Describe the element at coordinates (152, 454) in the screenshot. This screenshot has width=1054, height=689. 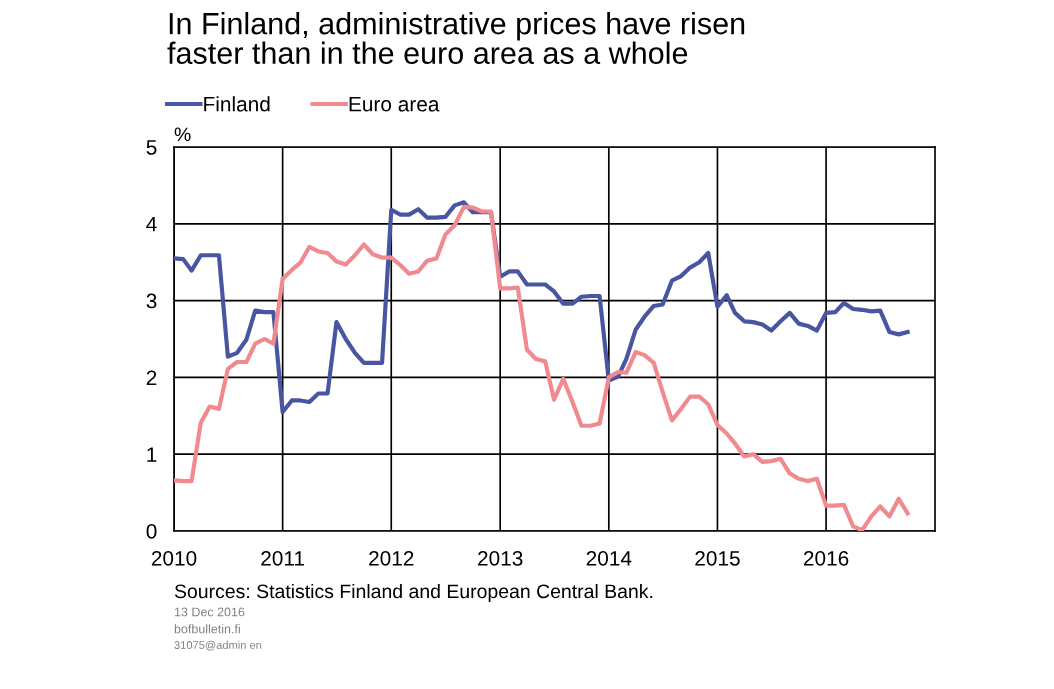
I see `y-tick-label: 1` at that location.